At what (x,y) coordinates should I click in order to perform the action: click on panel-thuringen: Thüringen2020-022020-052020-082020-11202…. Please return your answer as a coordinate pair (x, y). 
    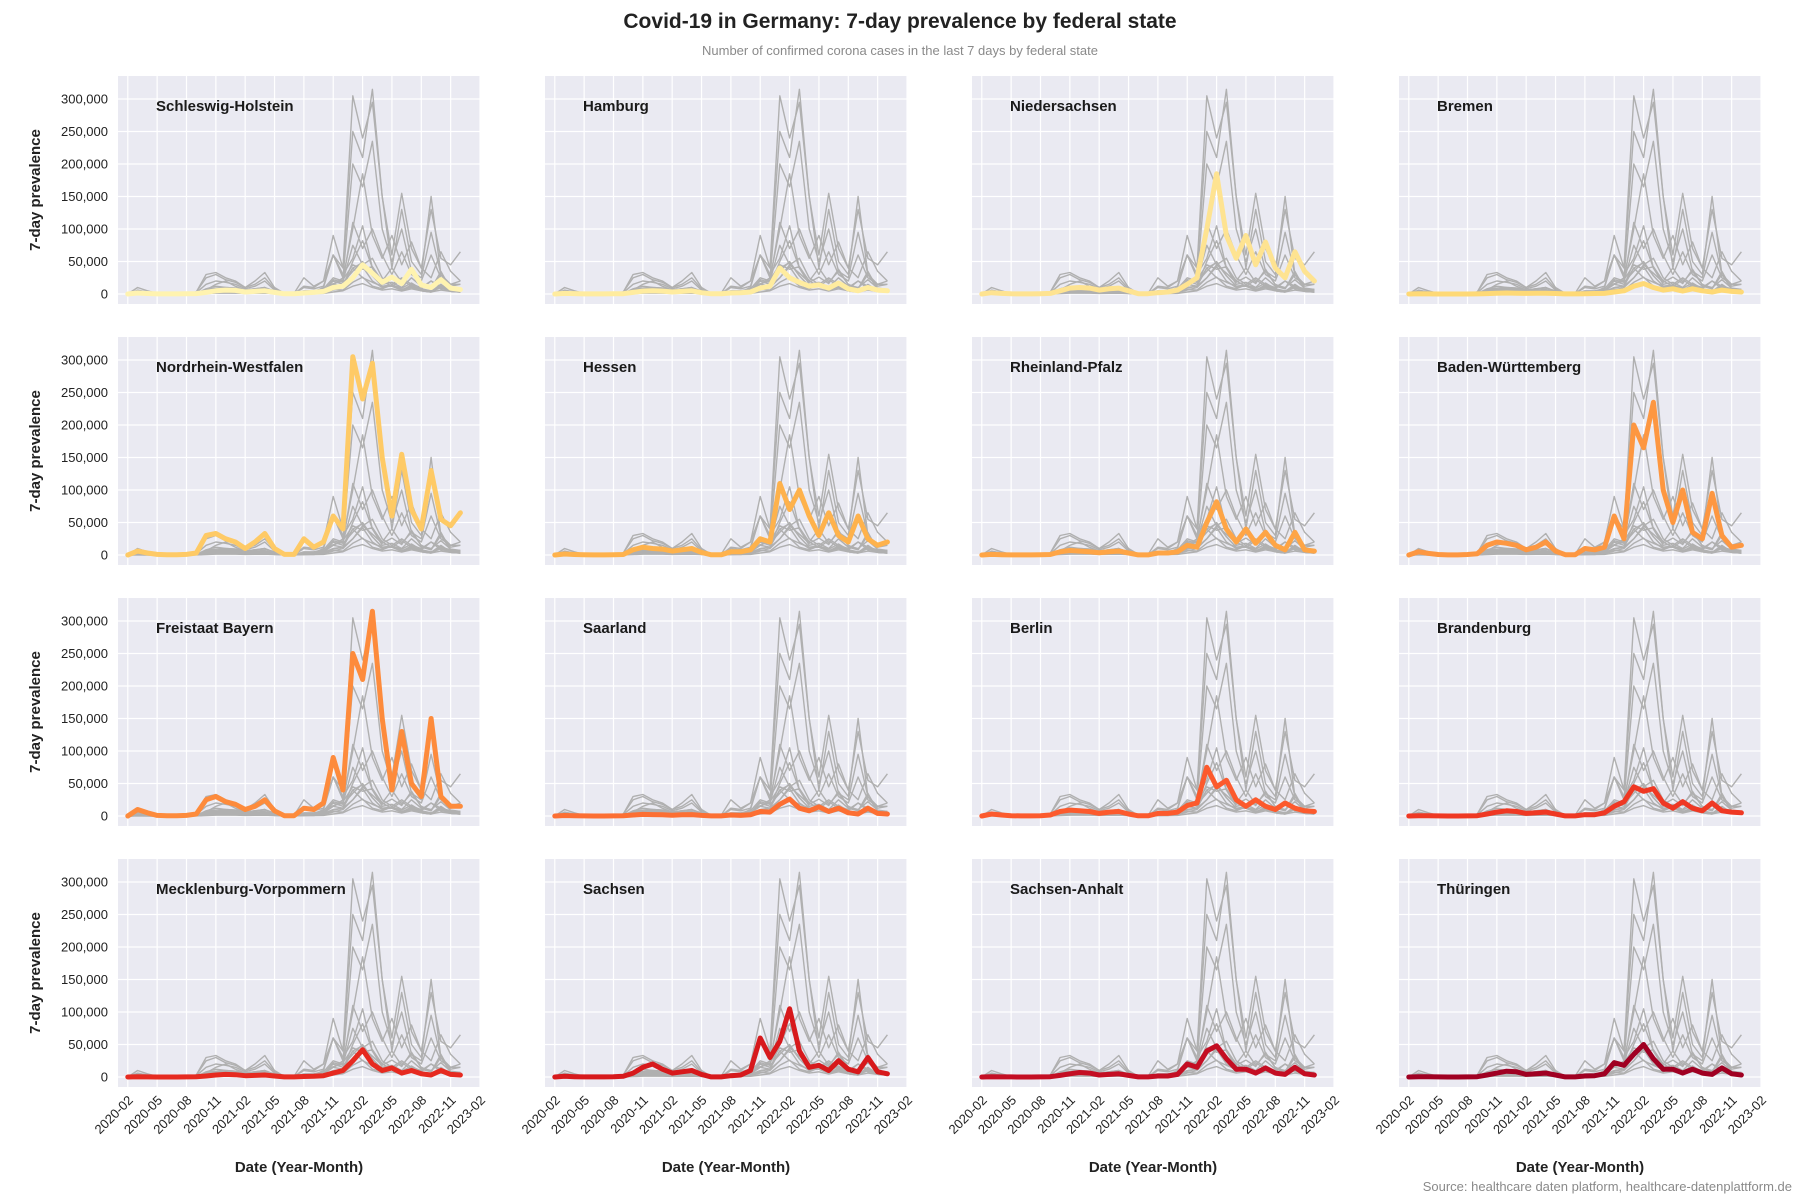
    Looking at the image, I should click on (1571, 1017).